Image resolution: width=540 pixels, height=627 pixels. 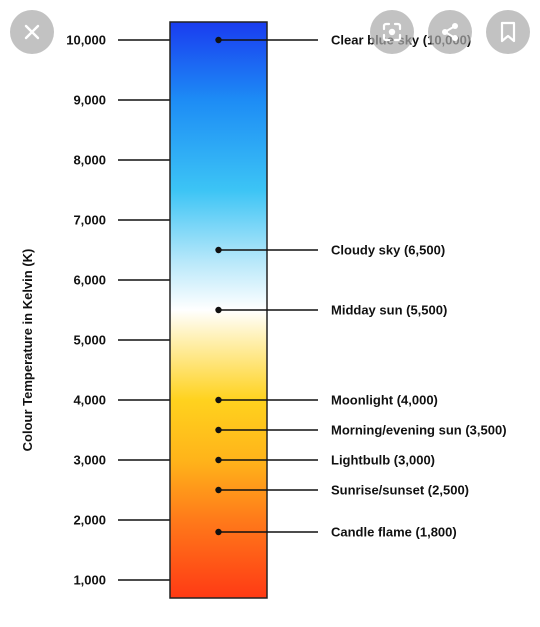 What do you see at coordinates (400, 490) in the screenshot?
I see `annotation-label: Sunrise/sunset (2,500)` at bounding box center [400, 490].